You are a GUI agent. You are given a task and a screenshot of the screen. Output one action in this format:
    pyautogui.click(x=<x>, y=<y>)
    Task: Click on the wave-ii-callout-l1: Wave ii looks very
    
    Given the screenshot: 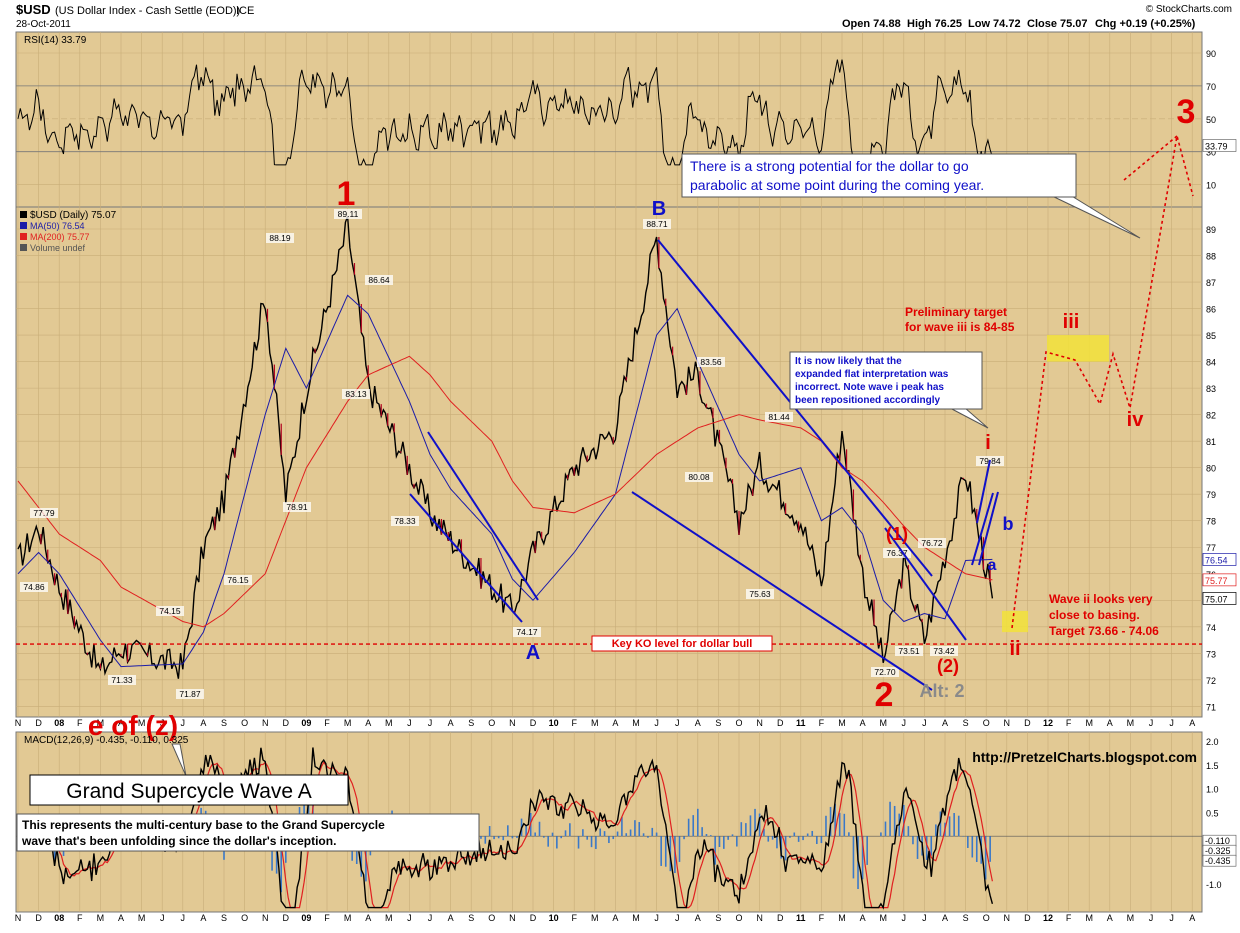 What is the action you would take?
    pyautogui.click(x=1101, y=599)
    